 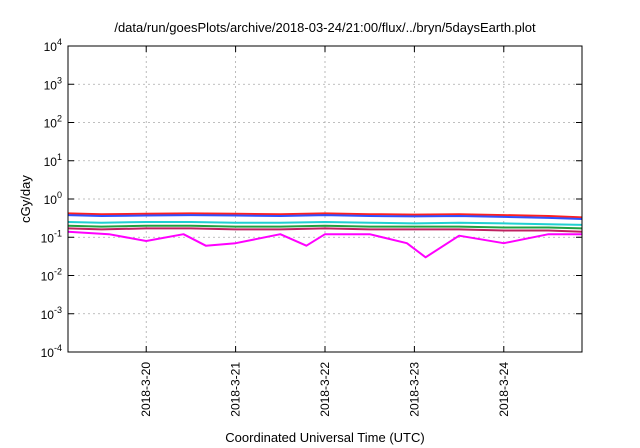 I want to click on y-tick-exponent: -3, so click(x=58, y=310).